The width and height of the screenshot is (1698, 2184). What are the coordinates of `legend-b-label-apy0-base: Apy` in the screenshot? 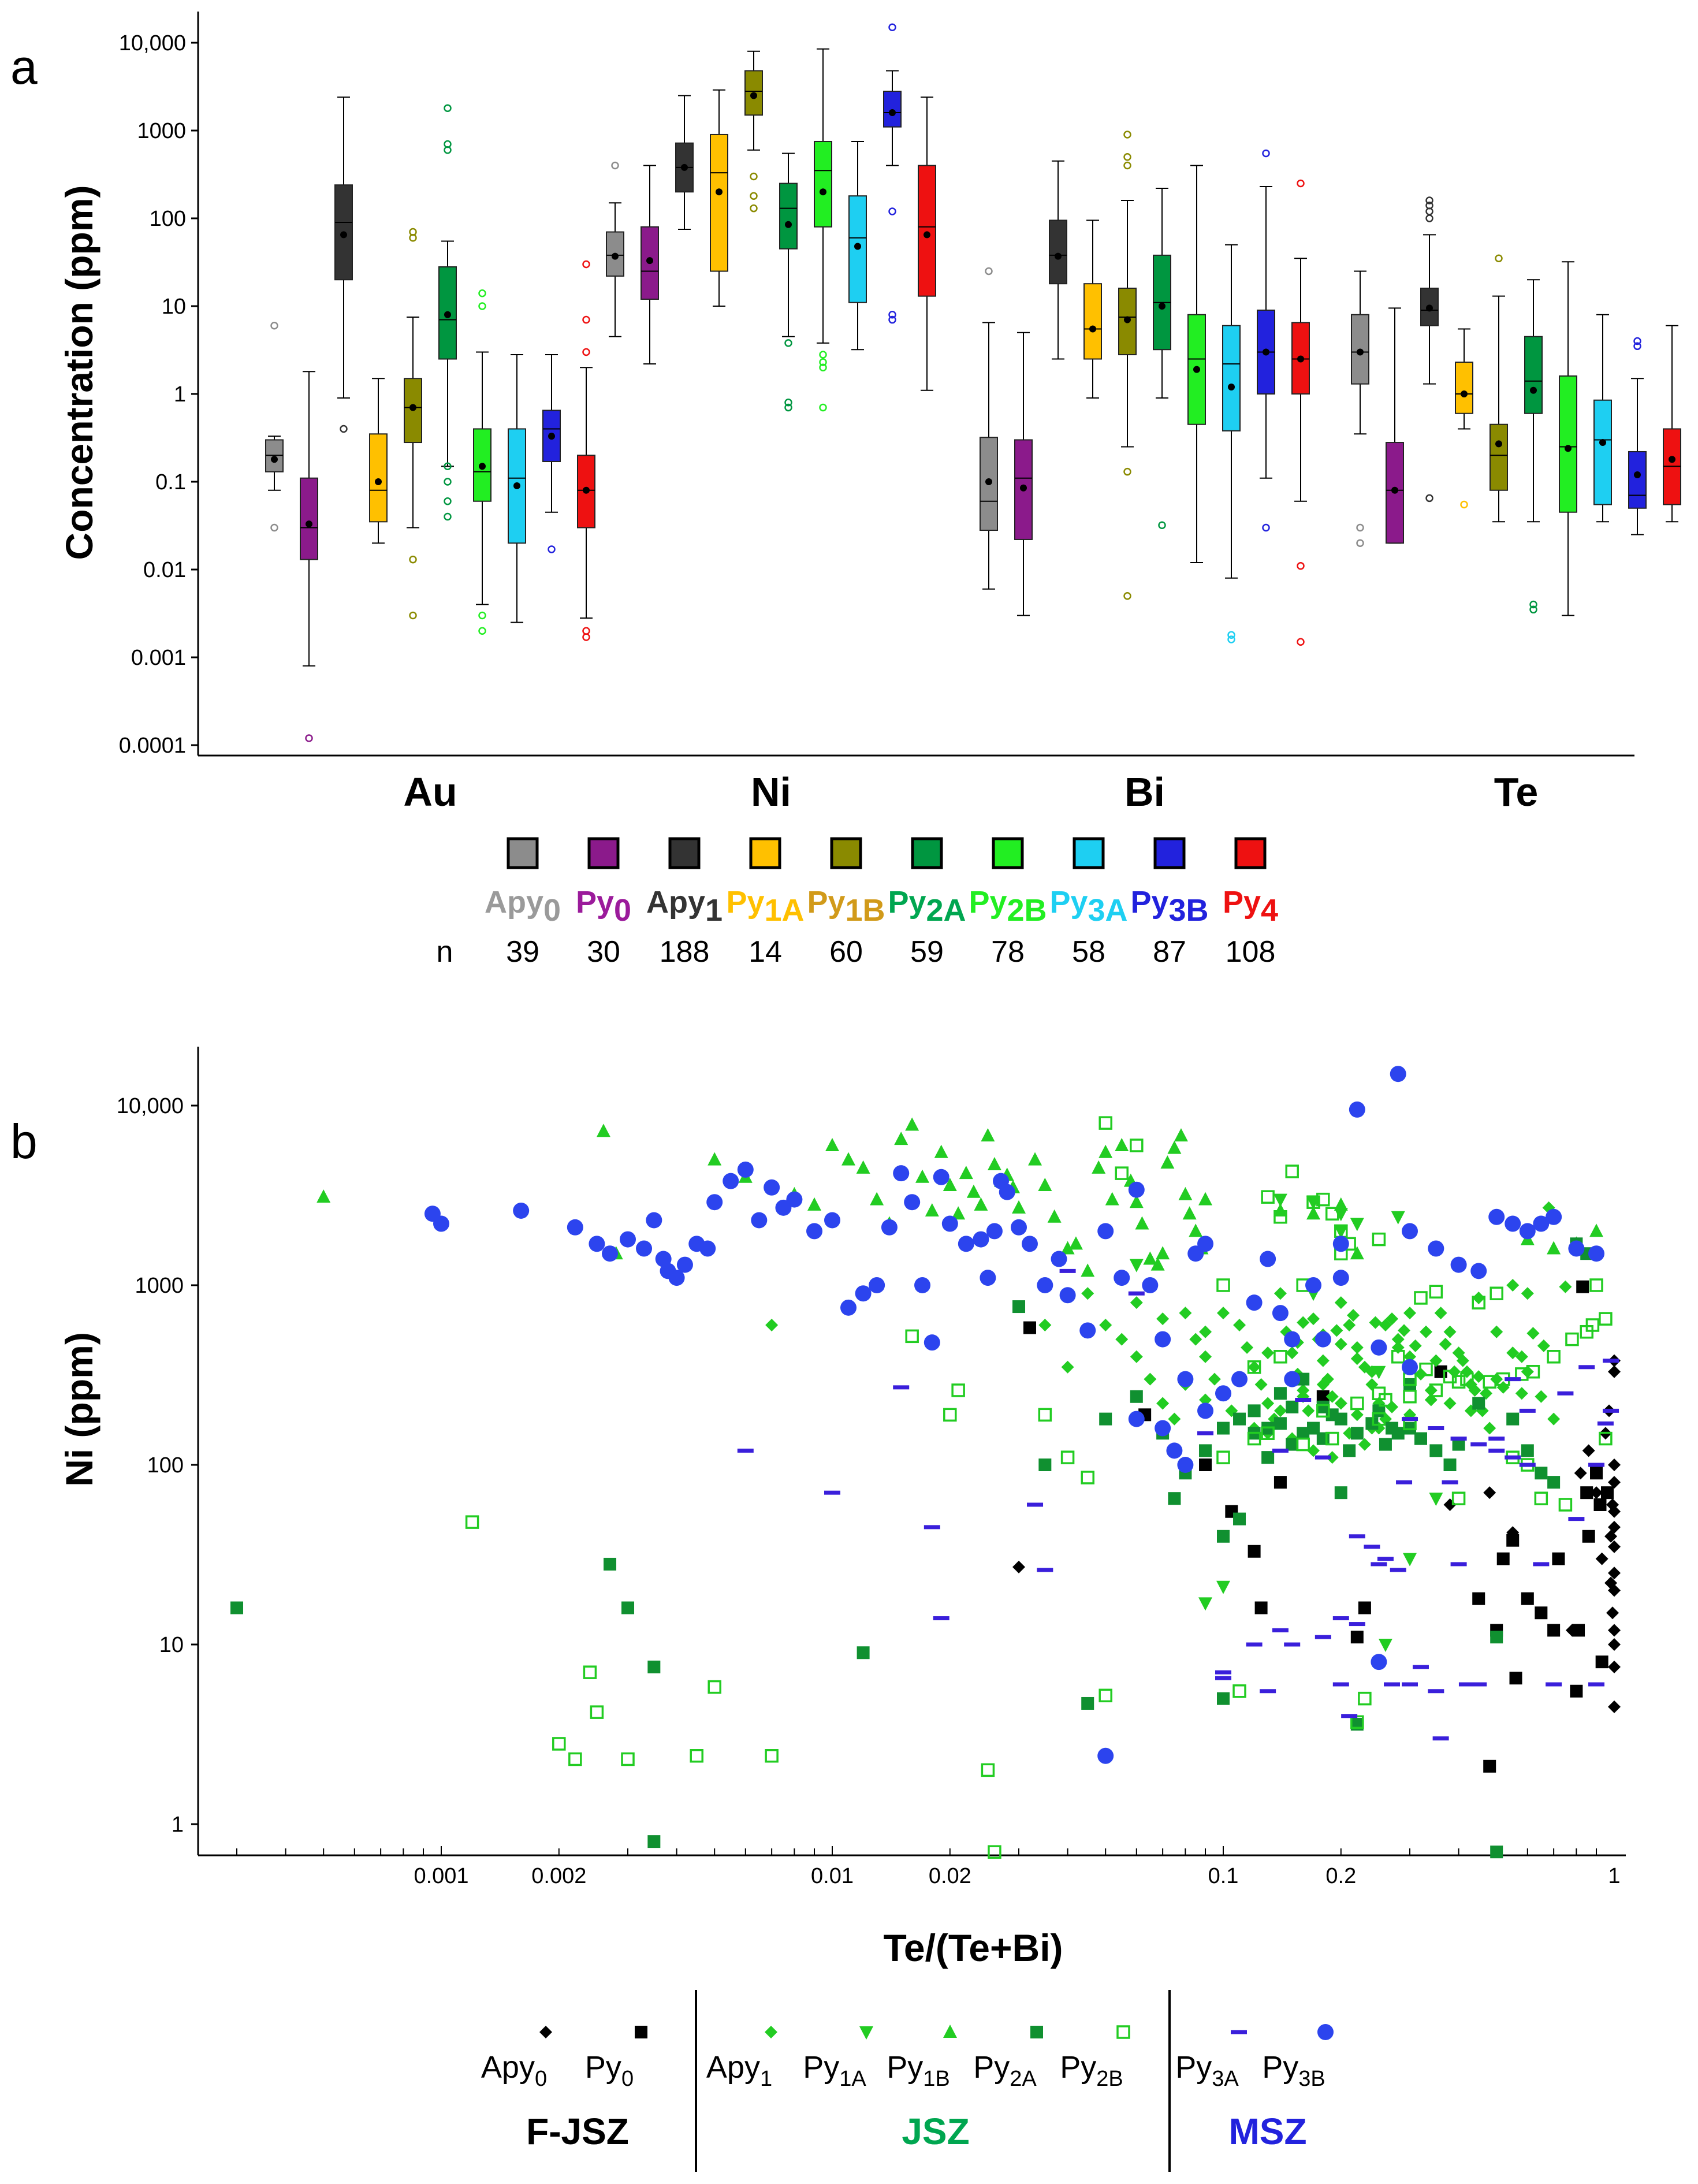 It's located at (508, 2067).